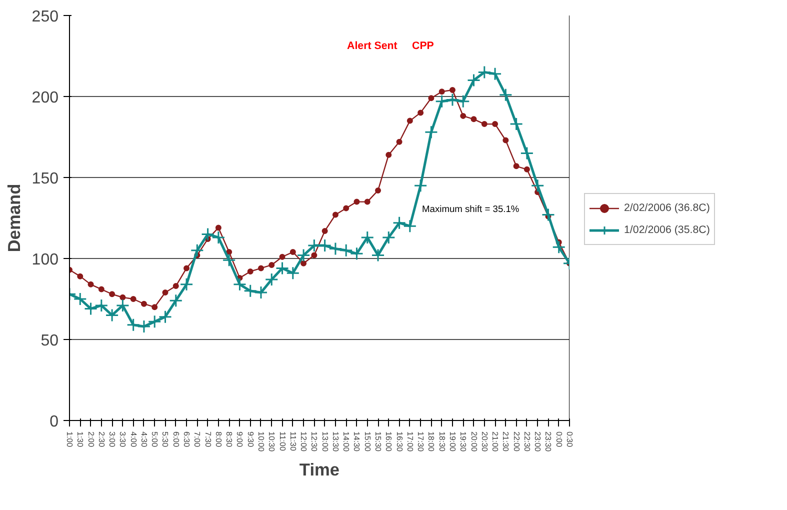  I want to click on x-tick-label: 21:00, so click(495, 442).